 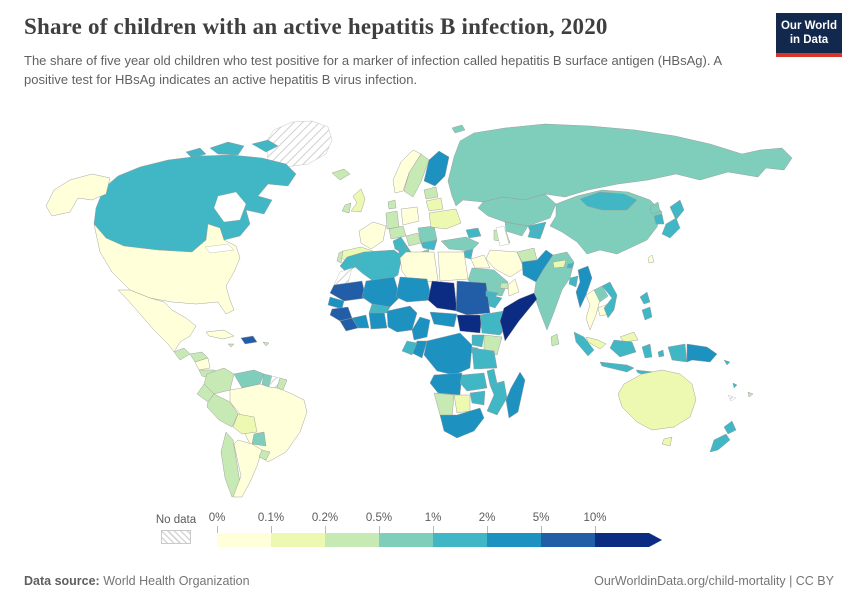 What do you see at coordinates (497, 398) in the screenshot?
I see `country-mozambique` at bounding box center [497, 398].